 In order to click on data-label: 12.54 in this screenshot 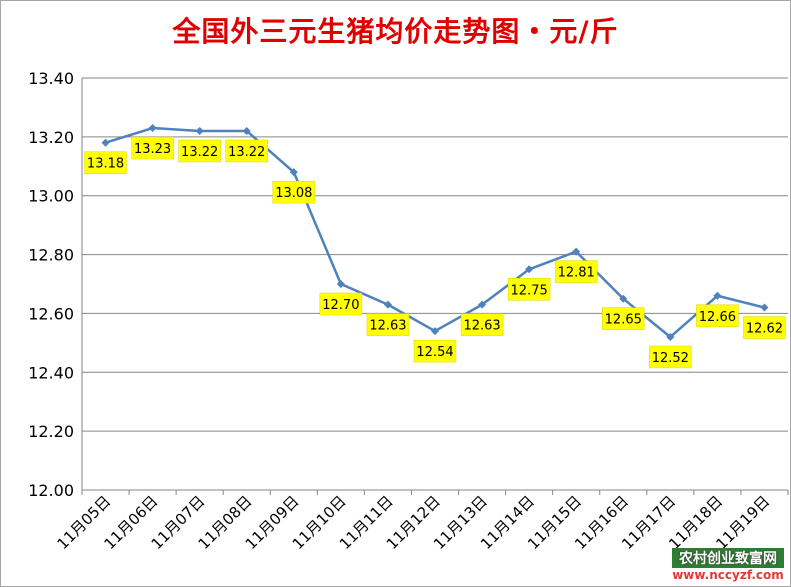, I will do `click(434, 352)`.